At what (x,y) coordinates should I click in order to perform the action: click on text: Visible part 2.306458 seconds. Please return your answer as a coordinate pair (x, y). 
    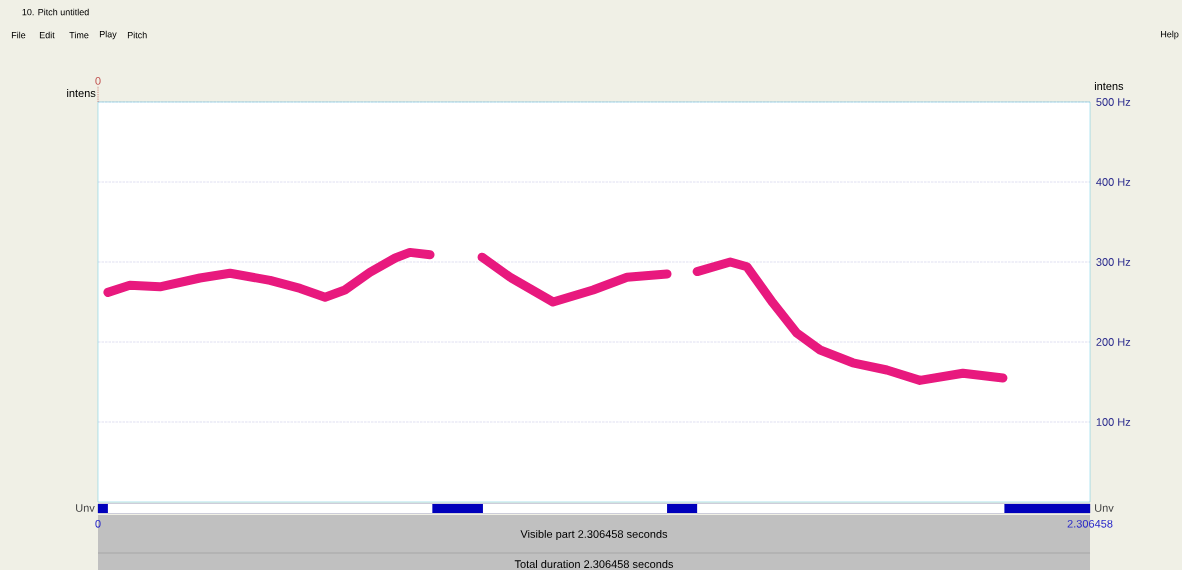
    Looking at the image, I should click on (594, 535).